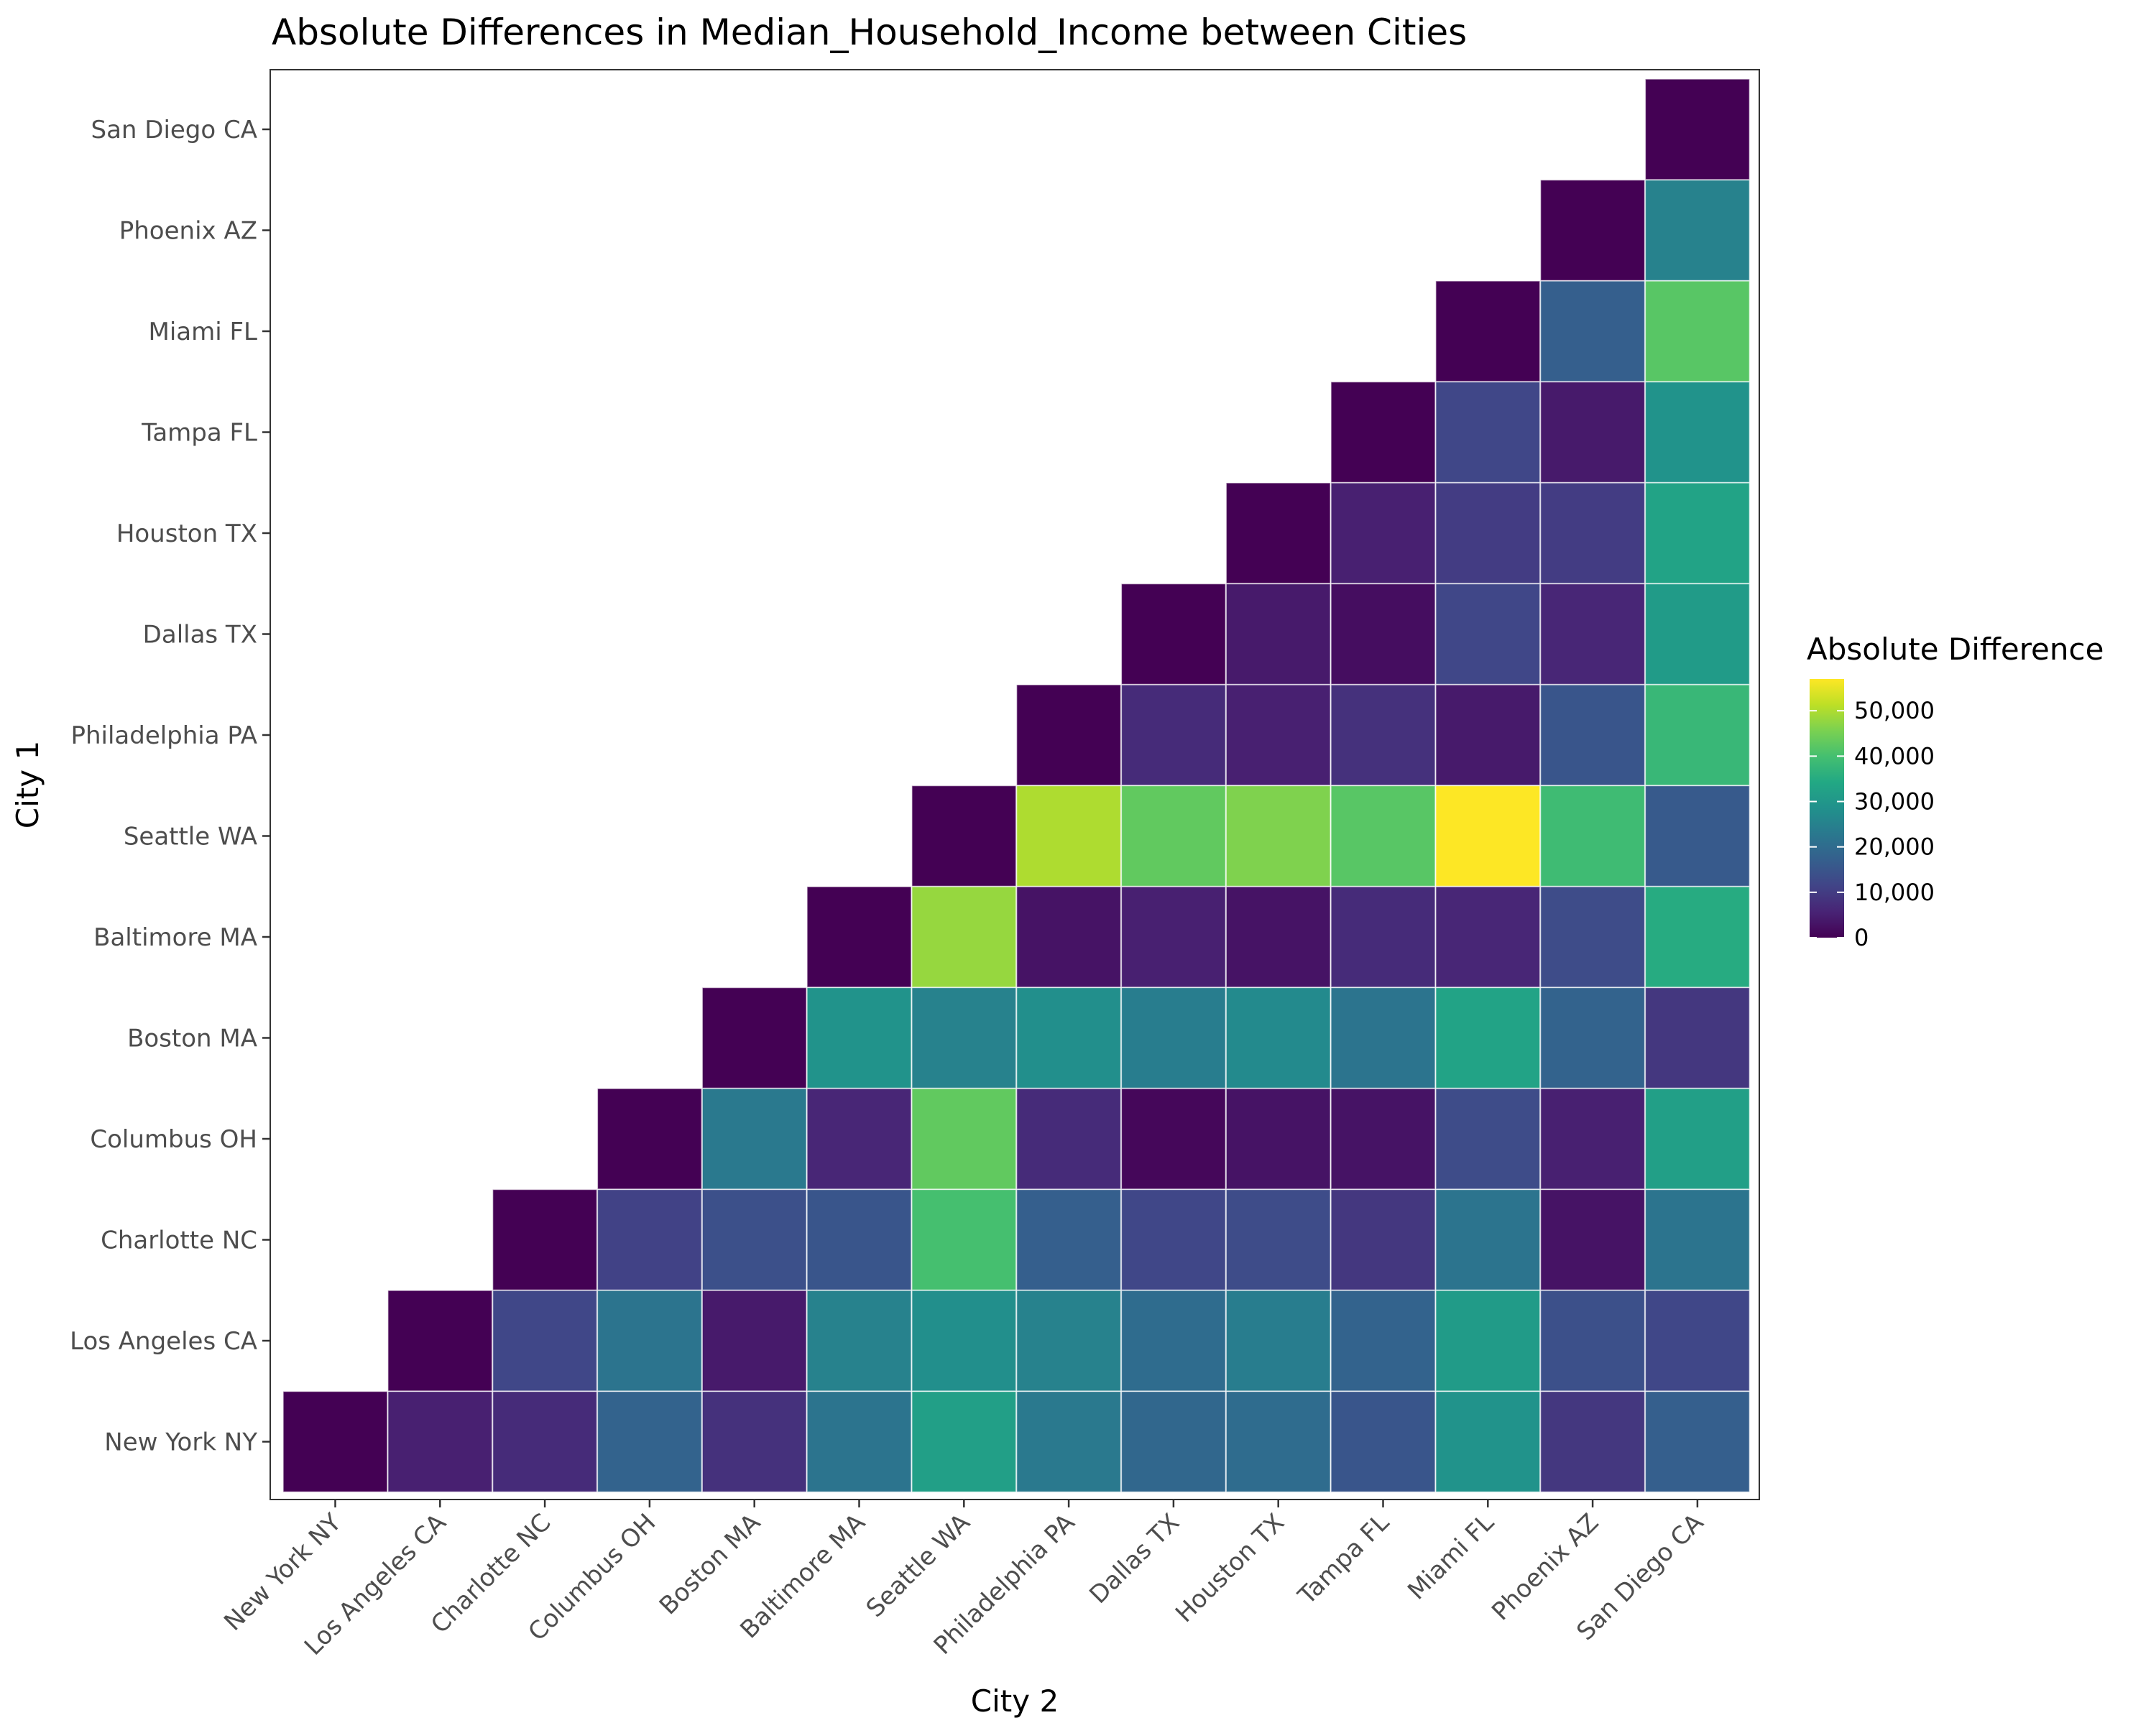 The image size is (2156, 1728). I want to click on y-tick-label: Charlotte NC, so click(179, 1240).